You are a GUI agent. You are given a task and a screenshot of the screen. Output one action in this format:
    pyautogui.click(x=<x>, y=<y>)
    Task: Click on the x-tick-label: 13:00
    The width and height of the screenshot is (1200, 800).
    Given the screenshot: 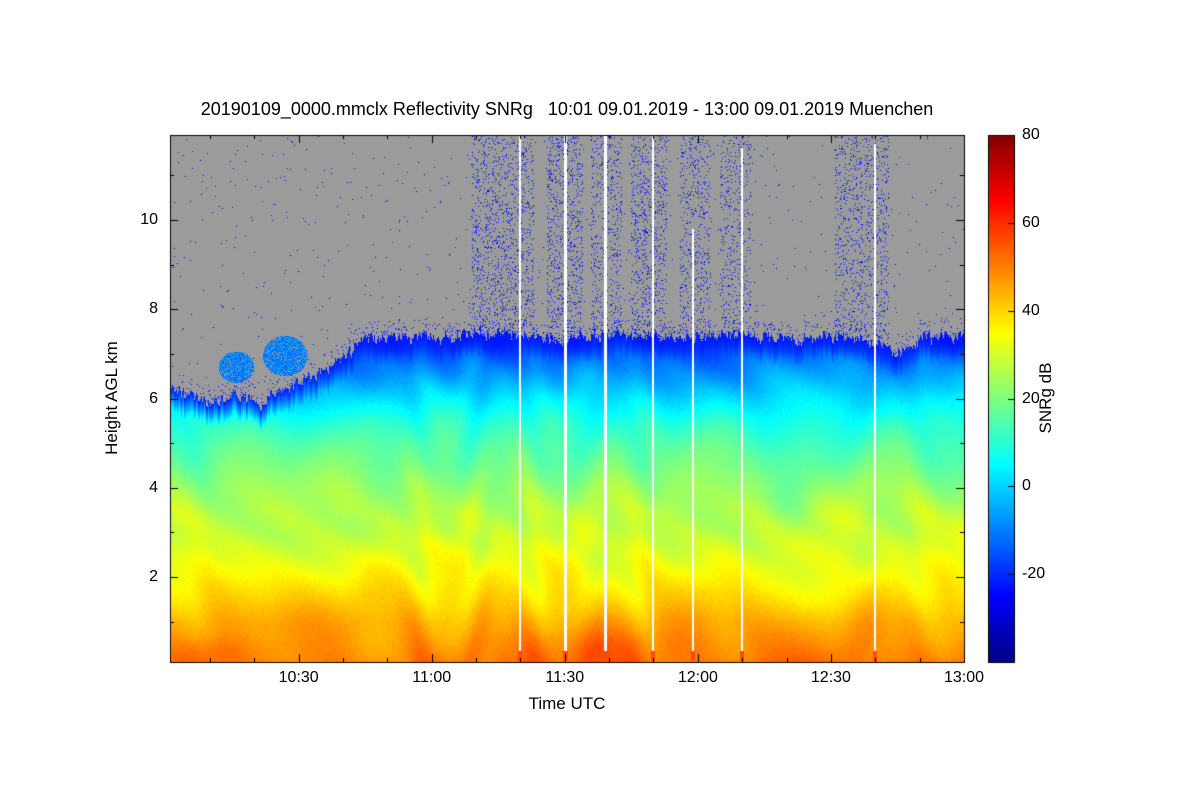 What is the action you would take?
    pyautogui.click(x=964, y=677)
    